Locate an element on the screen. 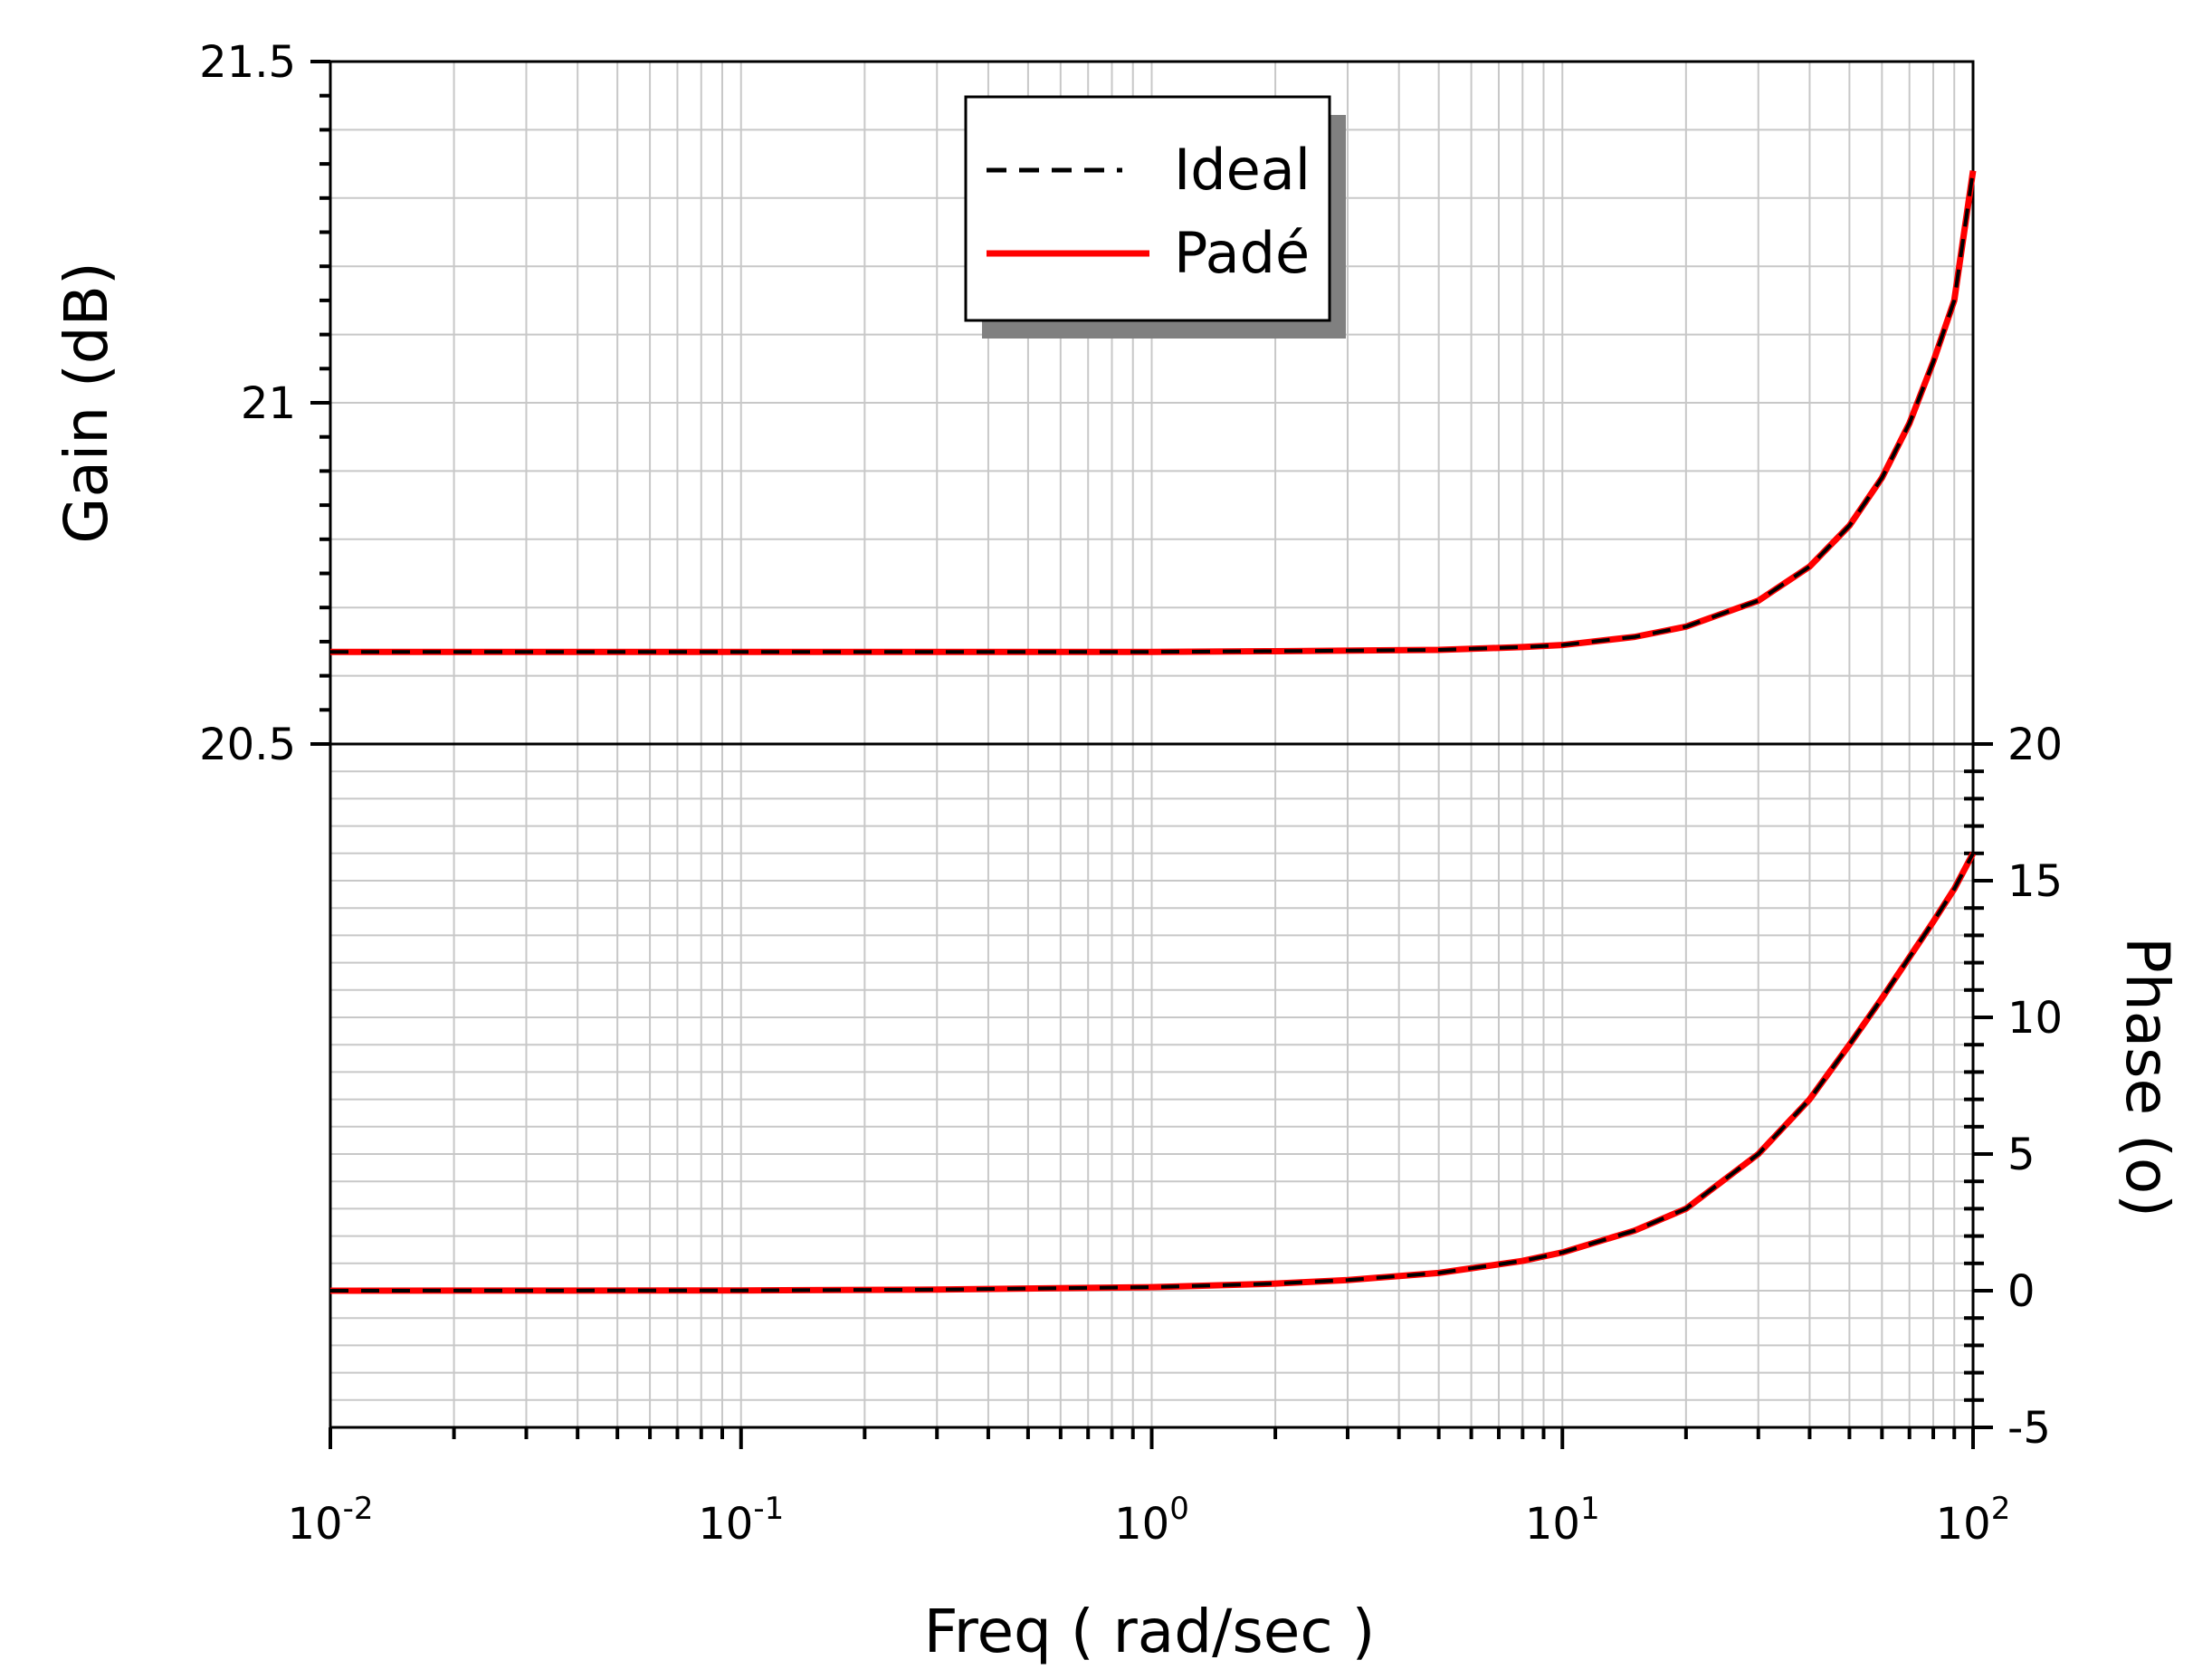  x-tick-label: 10² is located at coordinates (1973, 1520).